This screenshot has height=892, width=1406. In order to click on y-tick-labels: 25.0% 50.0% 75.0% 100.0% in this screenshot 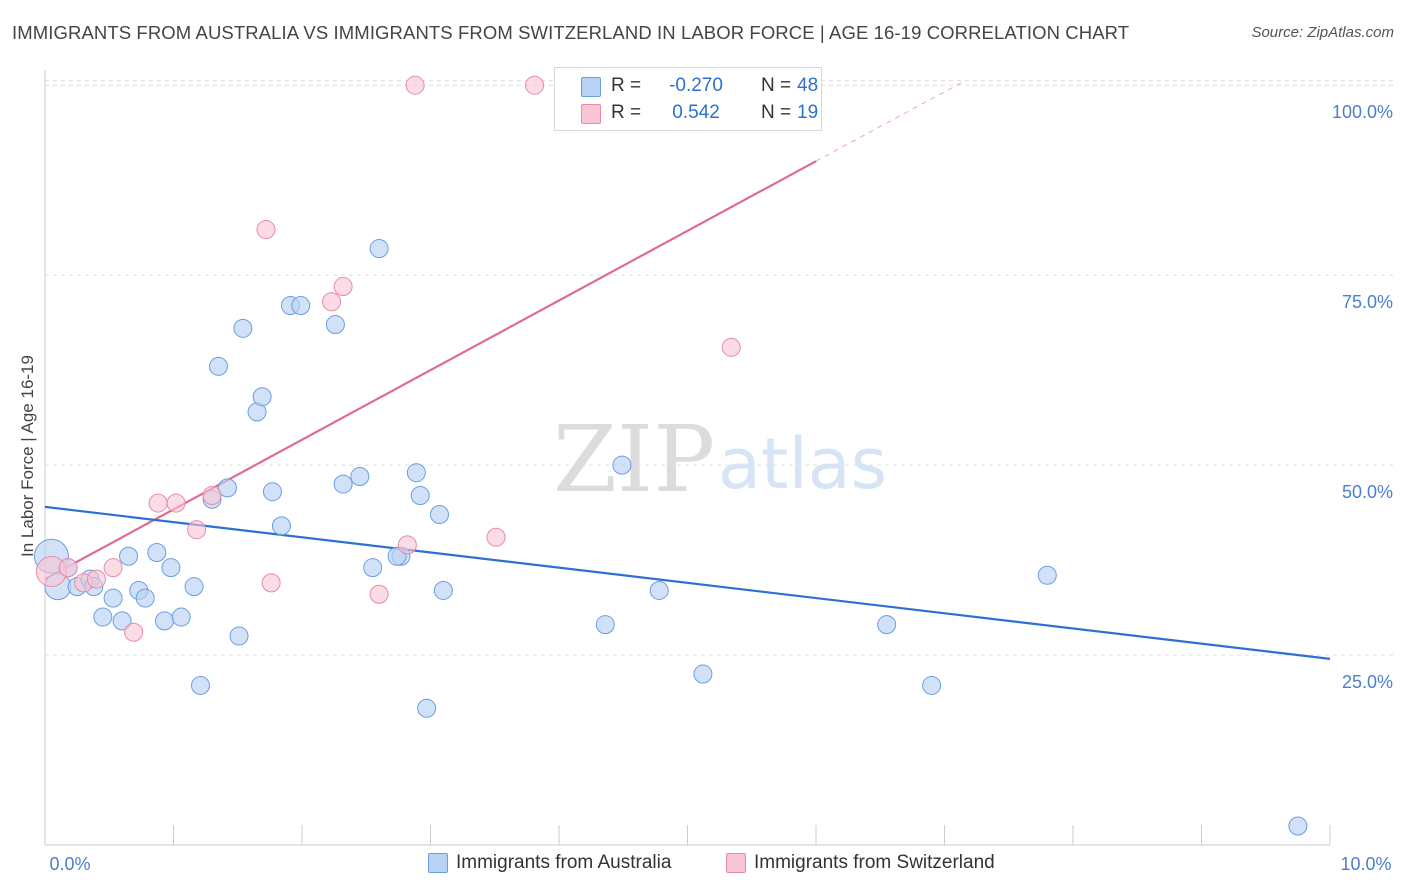, I will do `click(1362, 397)`.